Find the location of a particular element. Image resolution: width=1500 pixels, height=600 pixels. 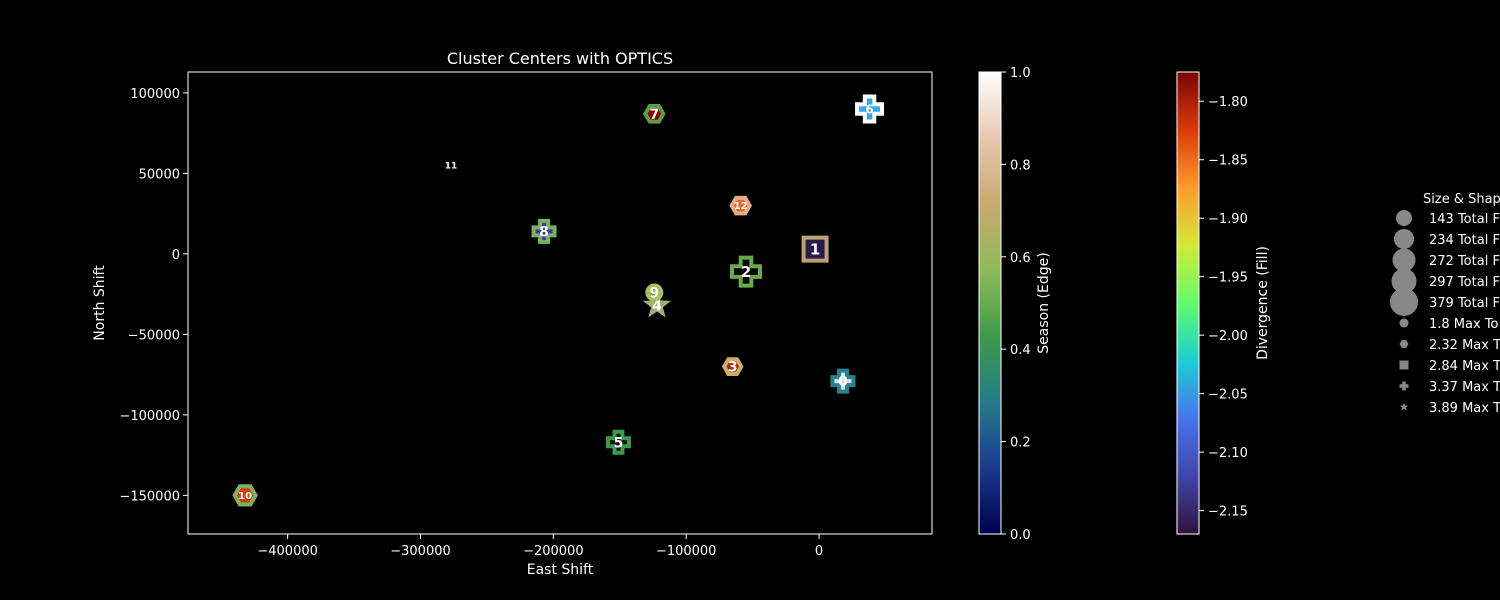

colorbar-tick-label: −1.80 is located at coordinates (1228, 102).